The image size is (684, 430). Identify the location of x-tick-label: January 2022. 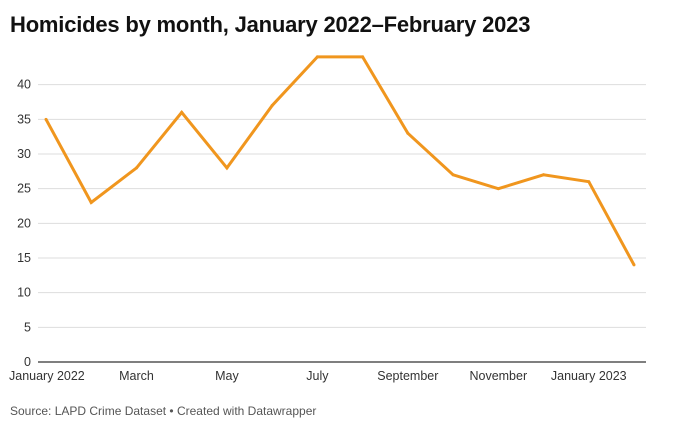
(47, 376).